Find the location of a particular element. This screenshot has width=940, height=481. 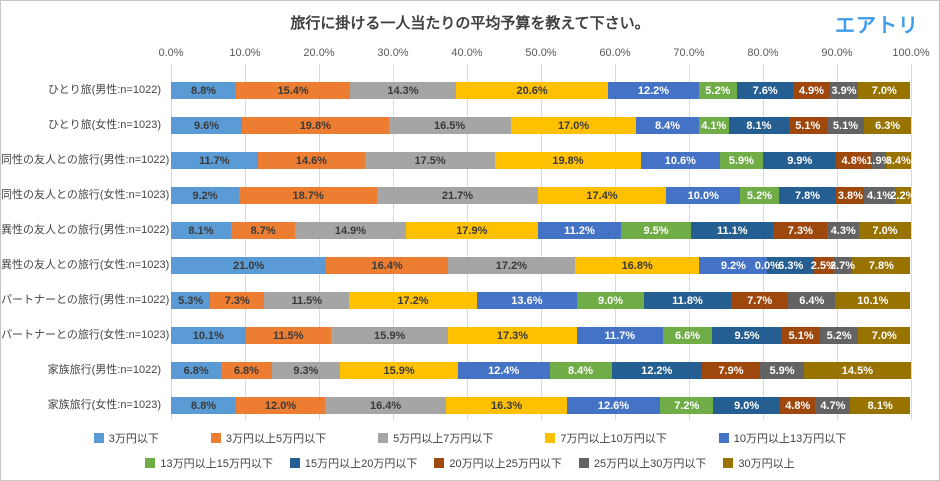

airtrip-logo: エアトリ is located at coordinates (877, 26).